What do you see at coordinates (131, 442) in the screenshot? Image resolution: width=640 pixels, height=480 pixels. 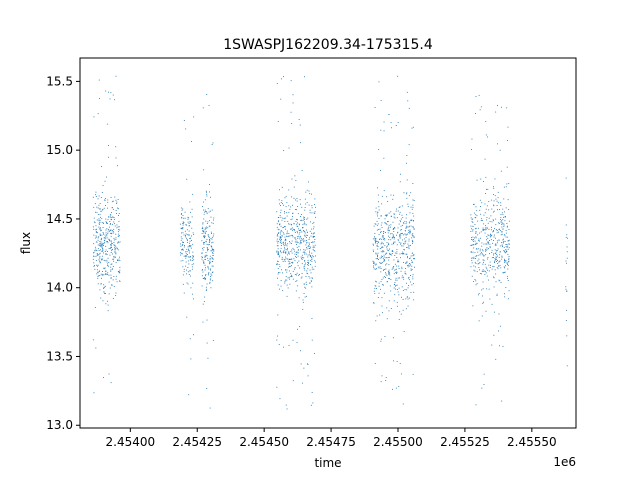 I see `x-tick-label: 2.45400` at bounding box center [131, 442].